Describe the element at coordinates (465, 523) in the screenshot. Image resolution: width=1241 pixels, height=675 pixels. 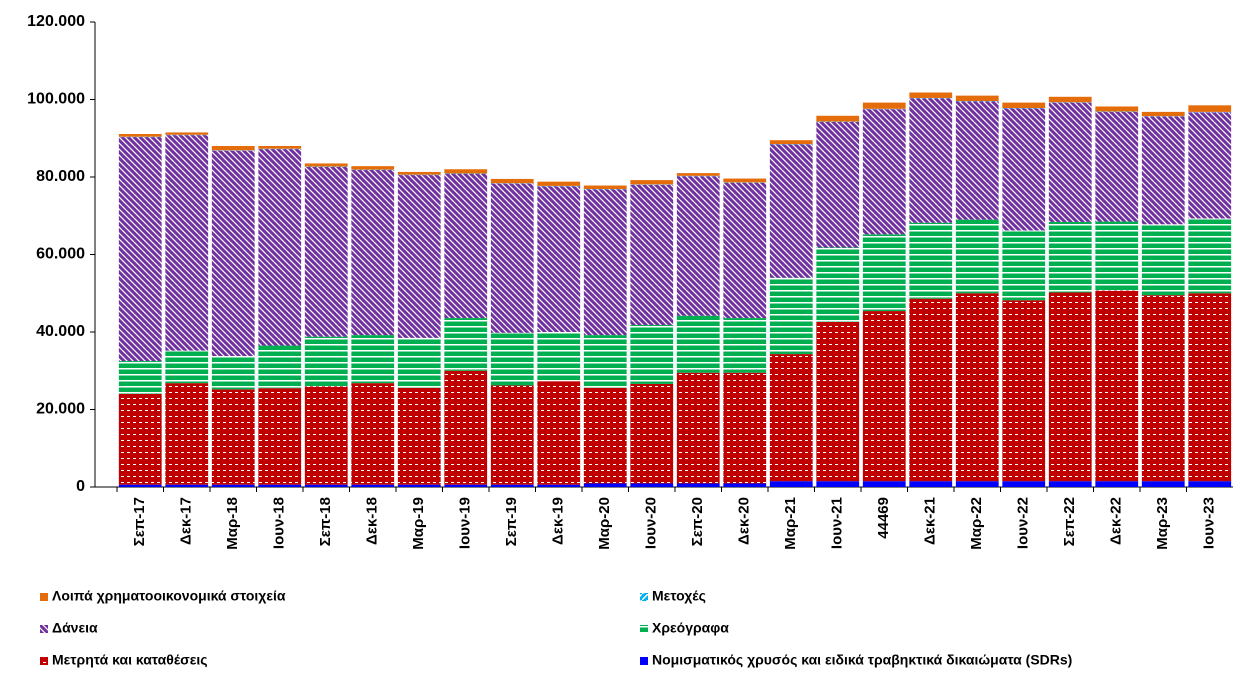
I see `x-tick-label: Ιουν-19` at that location.